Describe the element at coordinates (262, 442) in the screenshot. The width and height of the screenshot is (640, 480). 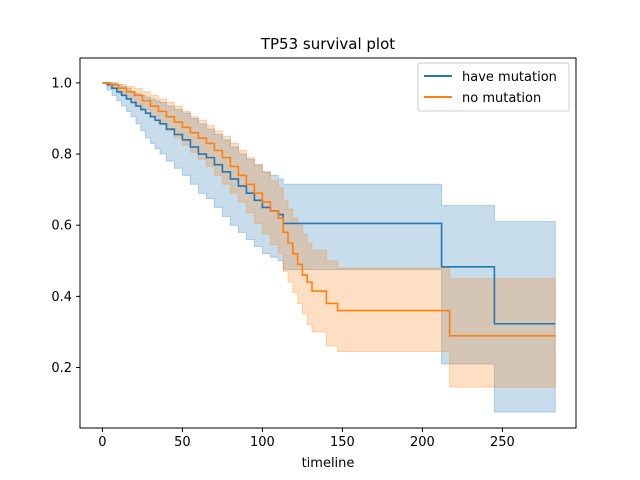
I see `x-tick-label: 100` at that location.